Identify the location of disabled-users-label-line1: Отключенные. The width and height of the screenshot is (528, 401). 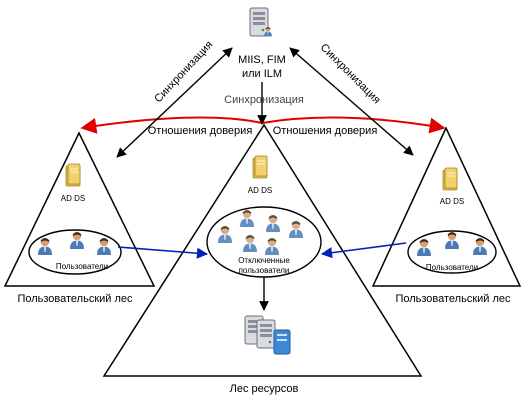
(264, 260).